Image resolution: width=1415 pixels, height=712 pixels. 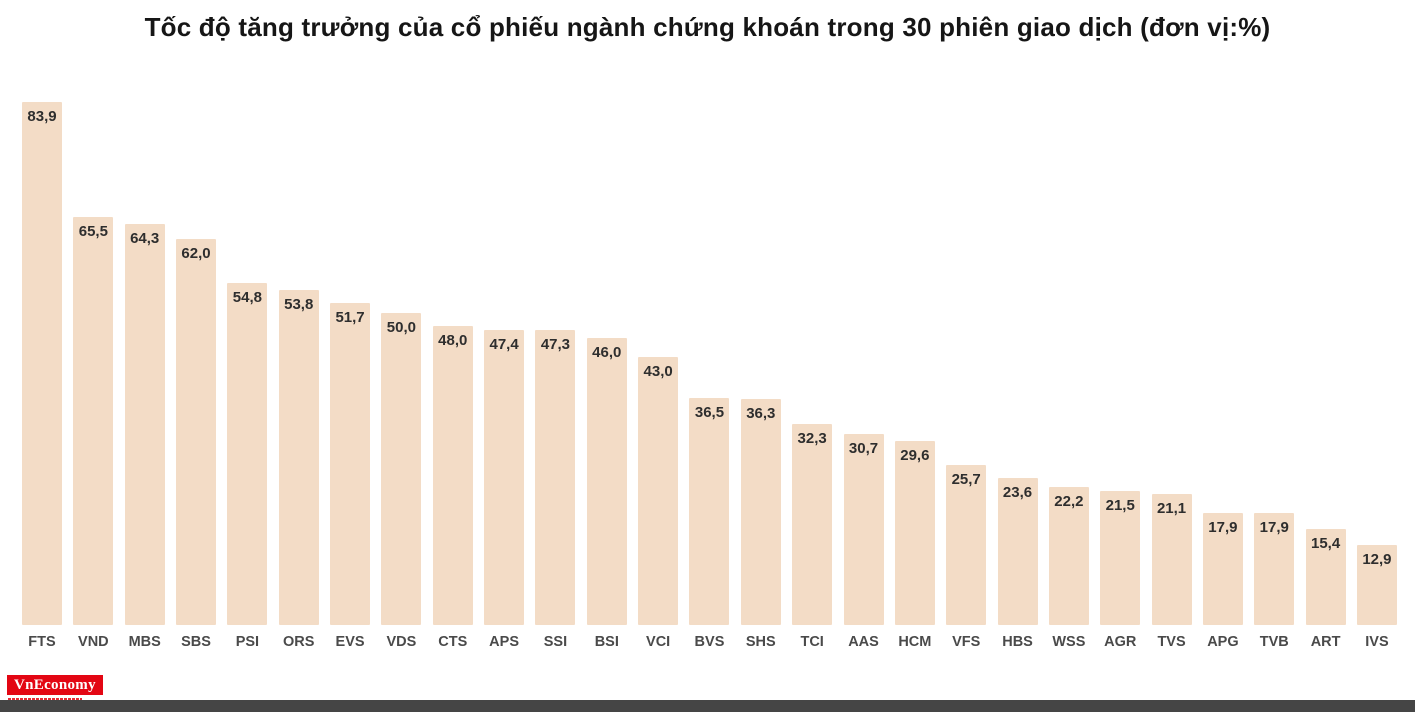 What do you see at coordinates (145, 239) in the screenshot?
I see `bar-value-label: 64,3` at bounding box center [145, 239].